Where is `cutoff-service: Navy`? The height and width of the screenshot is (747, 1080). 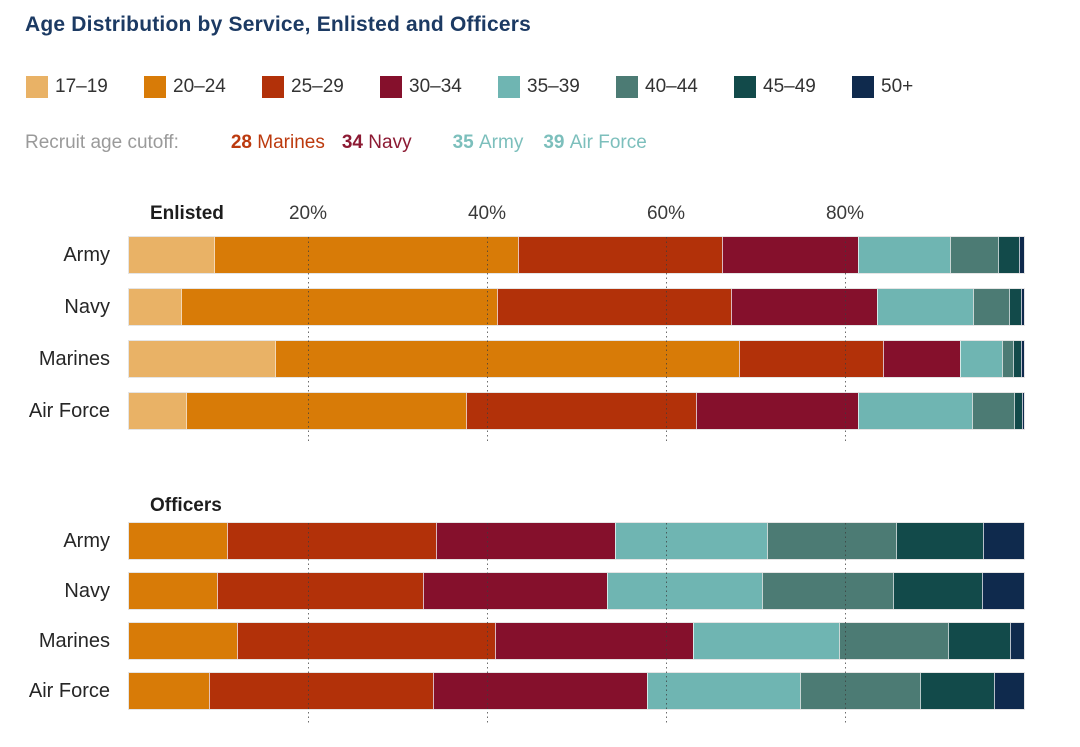 cutoff-service: Navy is located at coordinates (387, 142).